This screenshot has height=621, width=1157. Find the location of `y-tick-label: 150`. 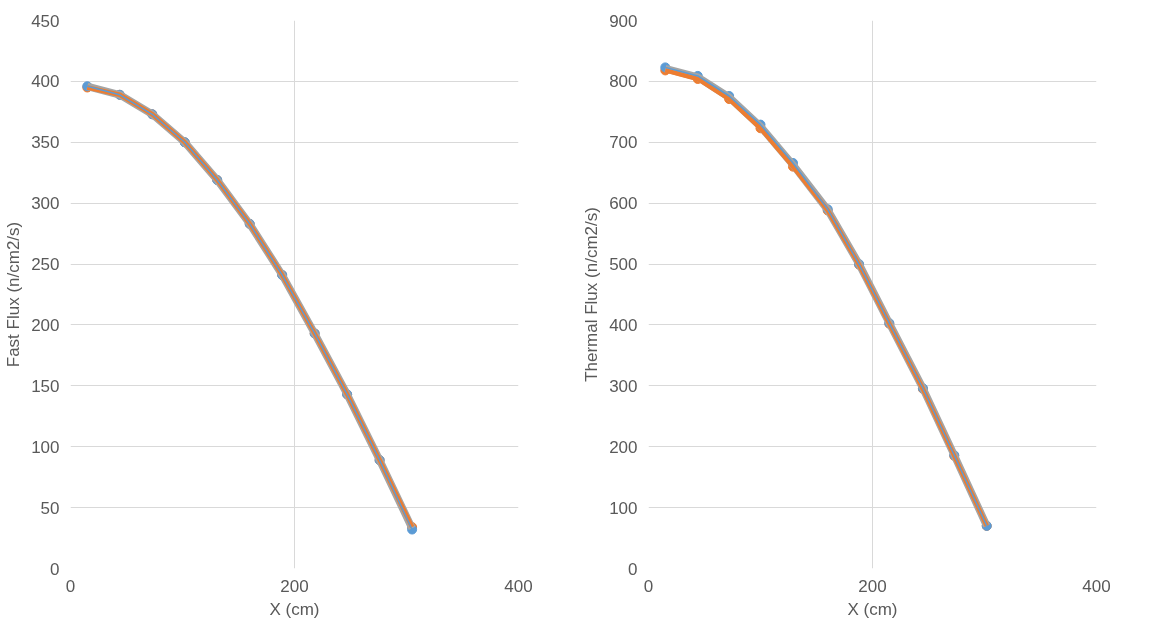

y-tick-label: 150 is located at coordinates (45, 386).